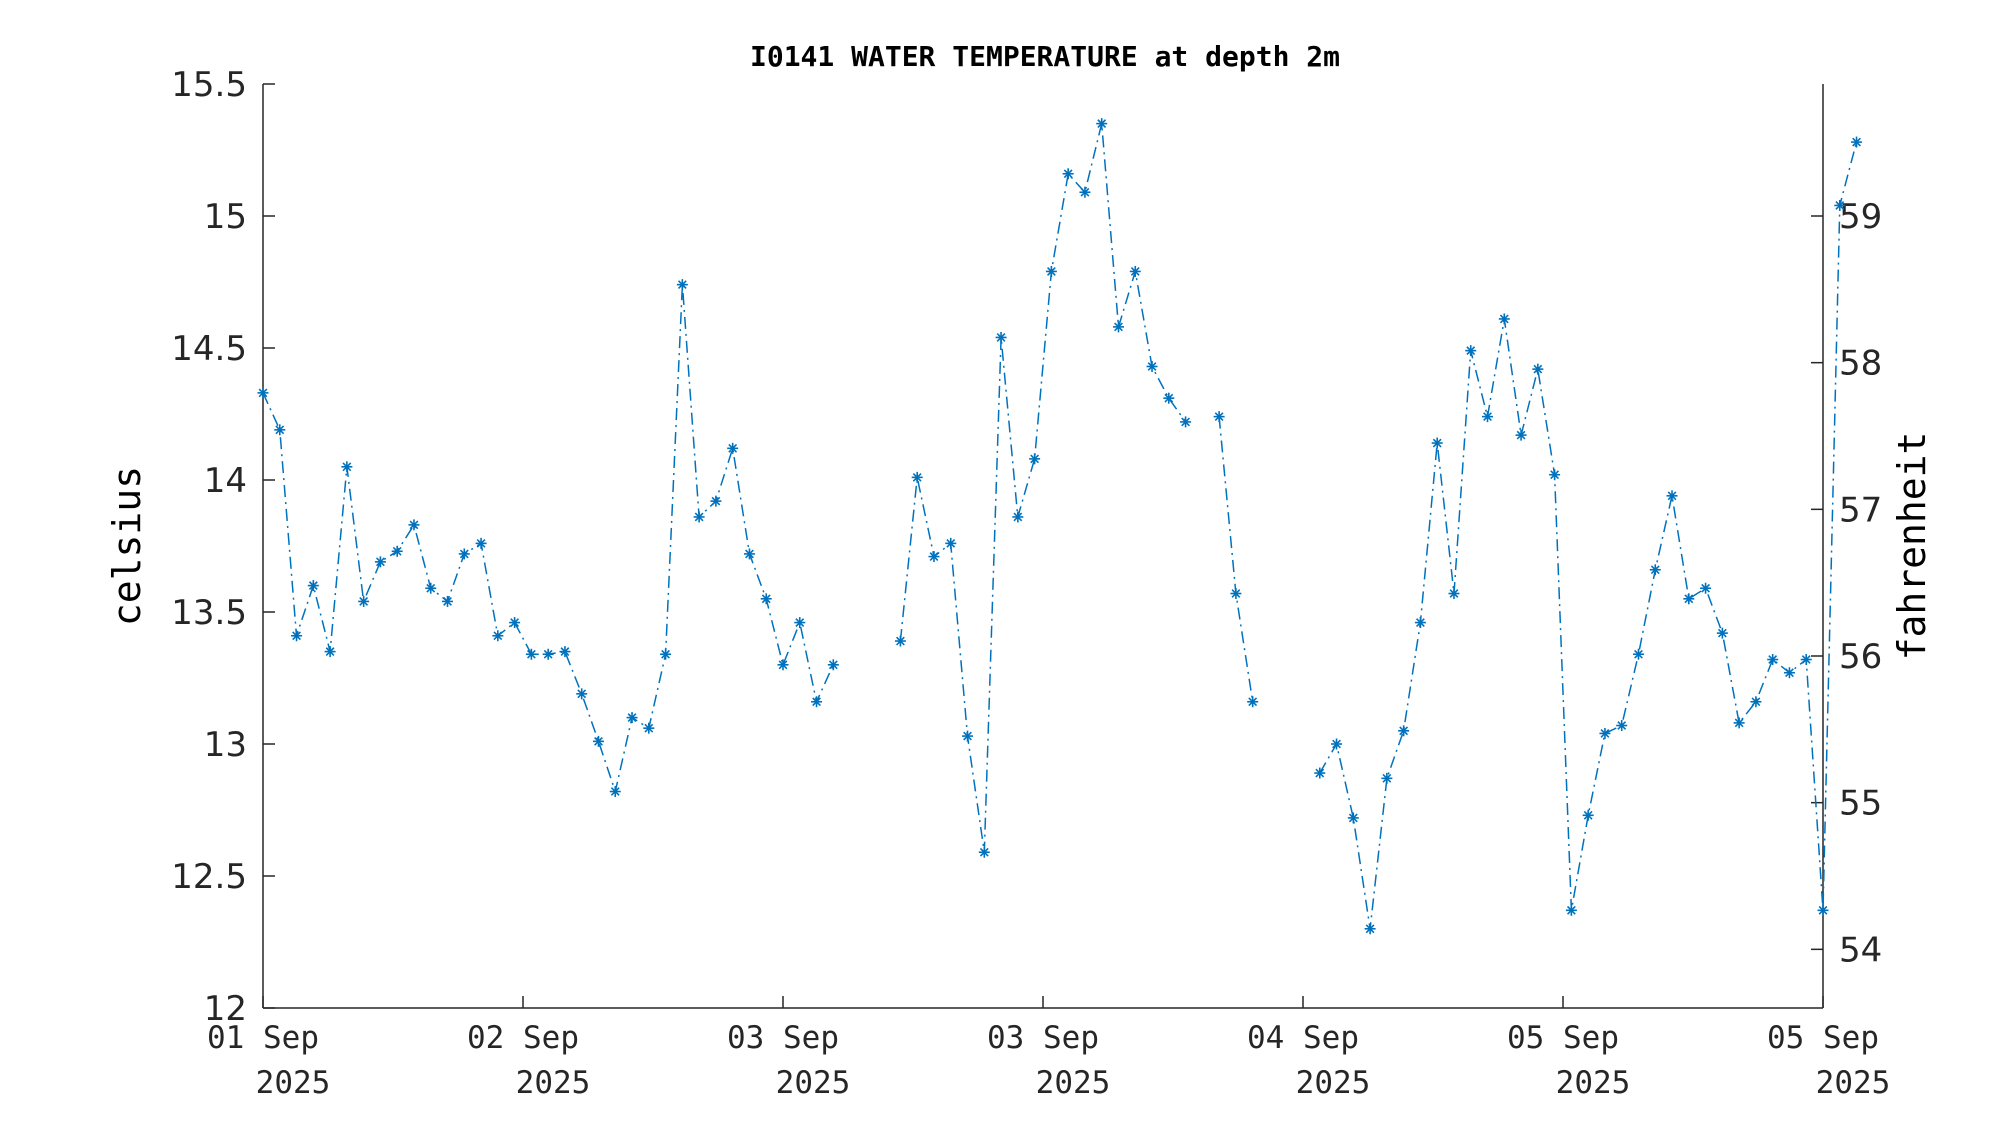 Image resolution: width=2000 pixels, height=1125 pixels. Describe the element at coordinates (209, 85) in the screenshot. I see `y-tick-label: 15.5` at that location.